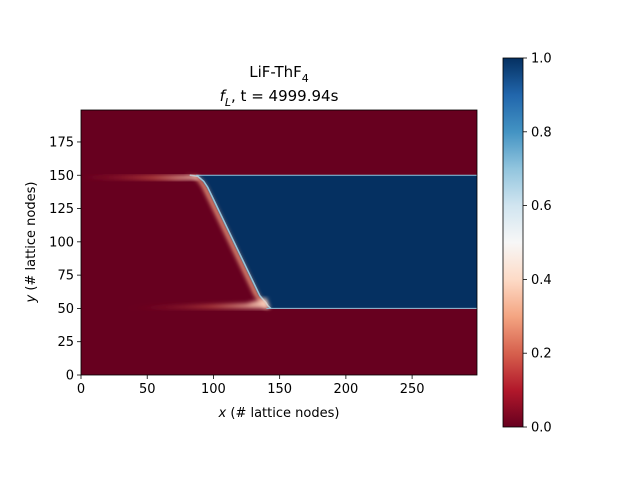 The height and width of the screenshot is (480, 640). What do you see at coordinates (345, 389) in the screenshot?
I see `x-tick-label: 200` at bounding box center [345, 389].